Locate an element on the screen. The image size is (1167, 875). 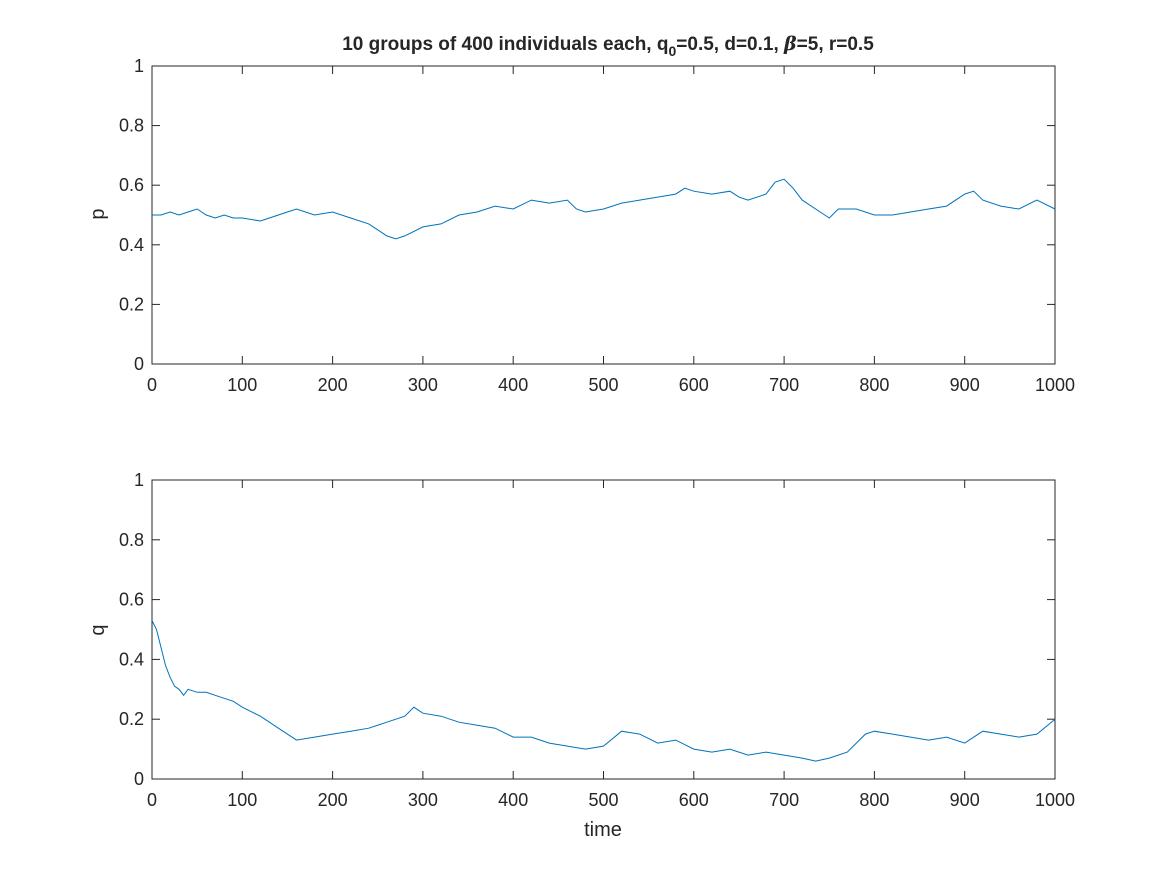
q-series-line is located at coordinates (603, 691).